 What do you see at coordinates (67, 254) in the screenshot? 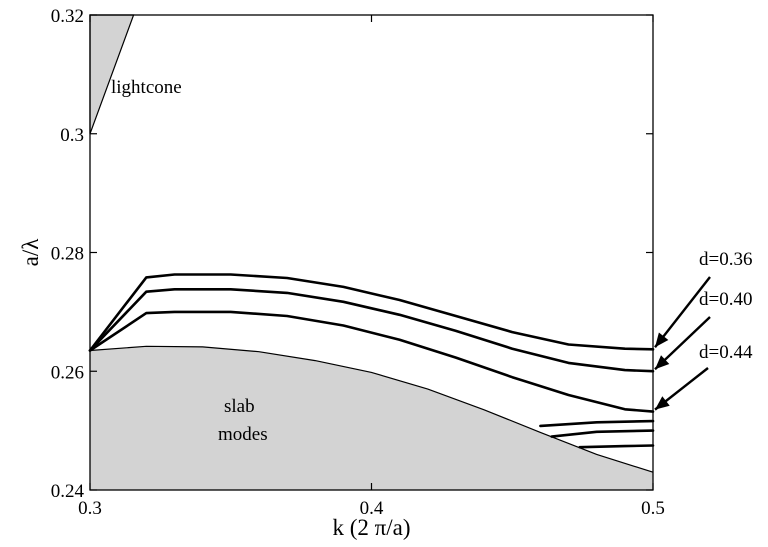
I see `y-tick-label: 0.28` at bounding box center [67, 254].